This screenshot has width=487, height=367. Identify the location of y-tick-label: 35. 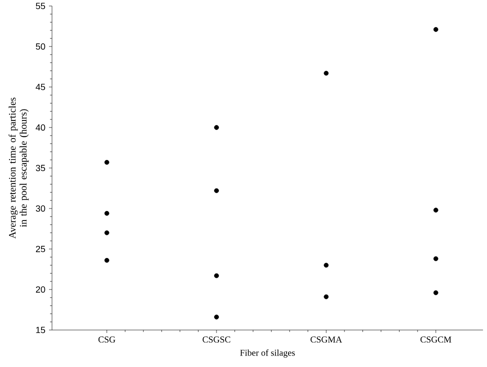
(41, 168).